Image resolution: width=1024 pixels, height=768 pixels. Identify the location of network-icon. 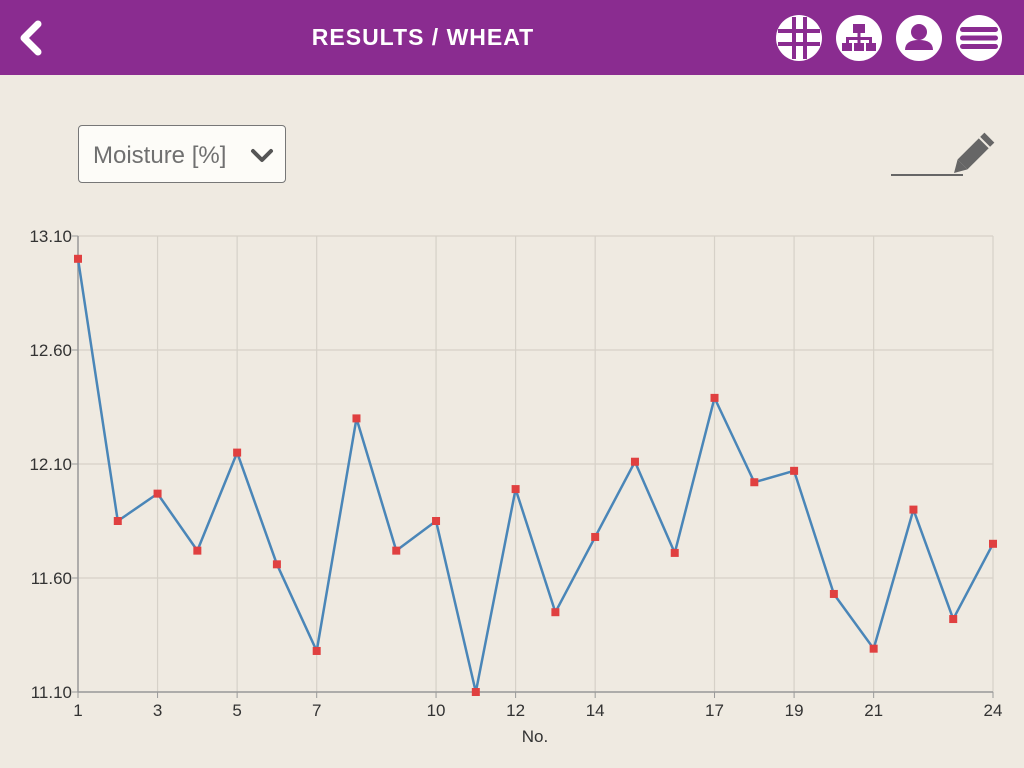
(859, 37).